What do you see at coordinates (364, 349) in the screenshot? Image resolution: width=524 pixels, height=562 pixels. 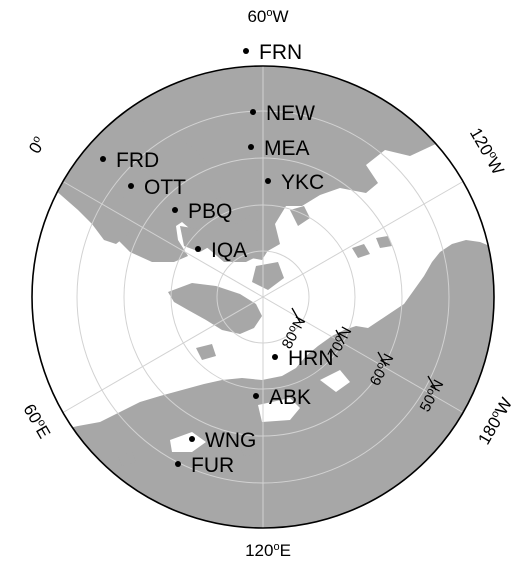 I see `latitude-ticks` at bounding box center [364, 349].